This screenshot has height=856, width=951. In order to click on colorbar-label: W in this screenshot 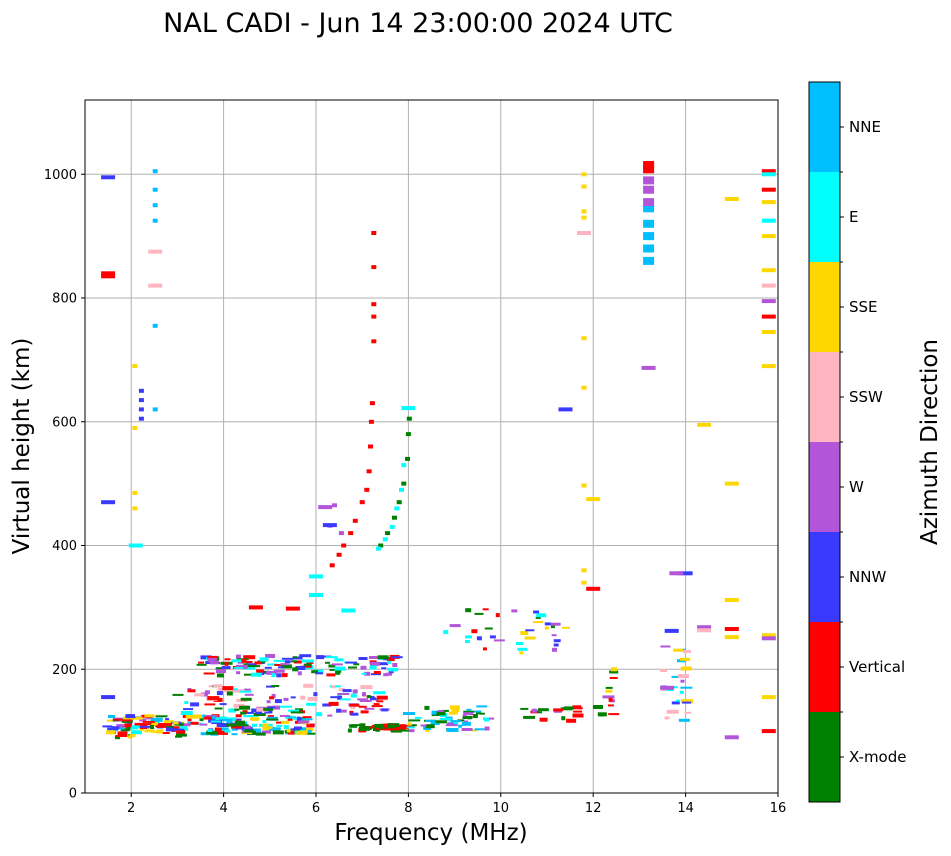, I will do `click(856, 487)`.